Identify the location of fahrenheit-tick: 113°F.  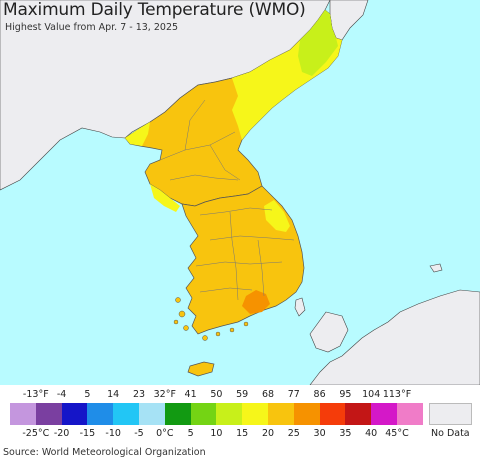
(397, 394).